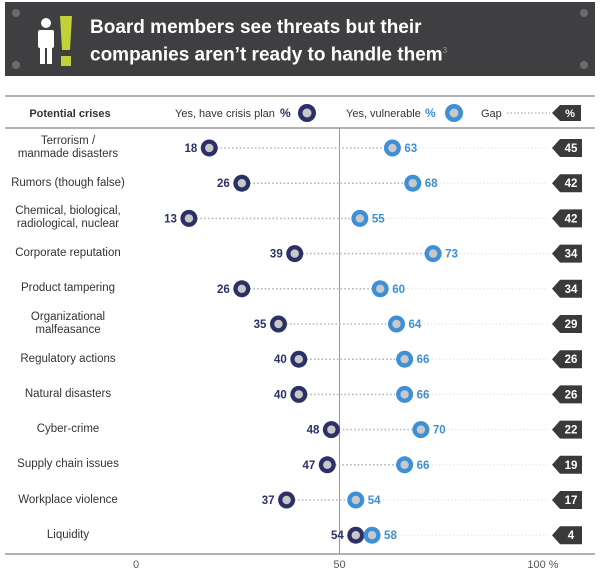  I want to click on category-label: Organizational malfeasance, so click(68, 324).